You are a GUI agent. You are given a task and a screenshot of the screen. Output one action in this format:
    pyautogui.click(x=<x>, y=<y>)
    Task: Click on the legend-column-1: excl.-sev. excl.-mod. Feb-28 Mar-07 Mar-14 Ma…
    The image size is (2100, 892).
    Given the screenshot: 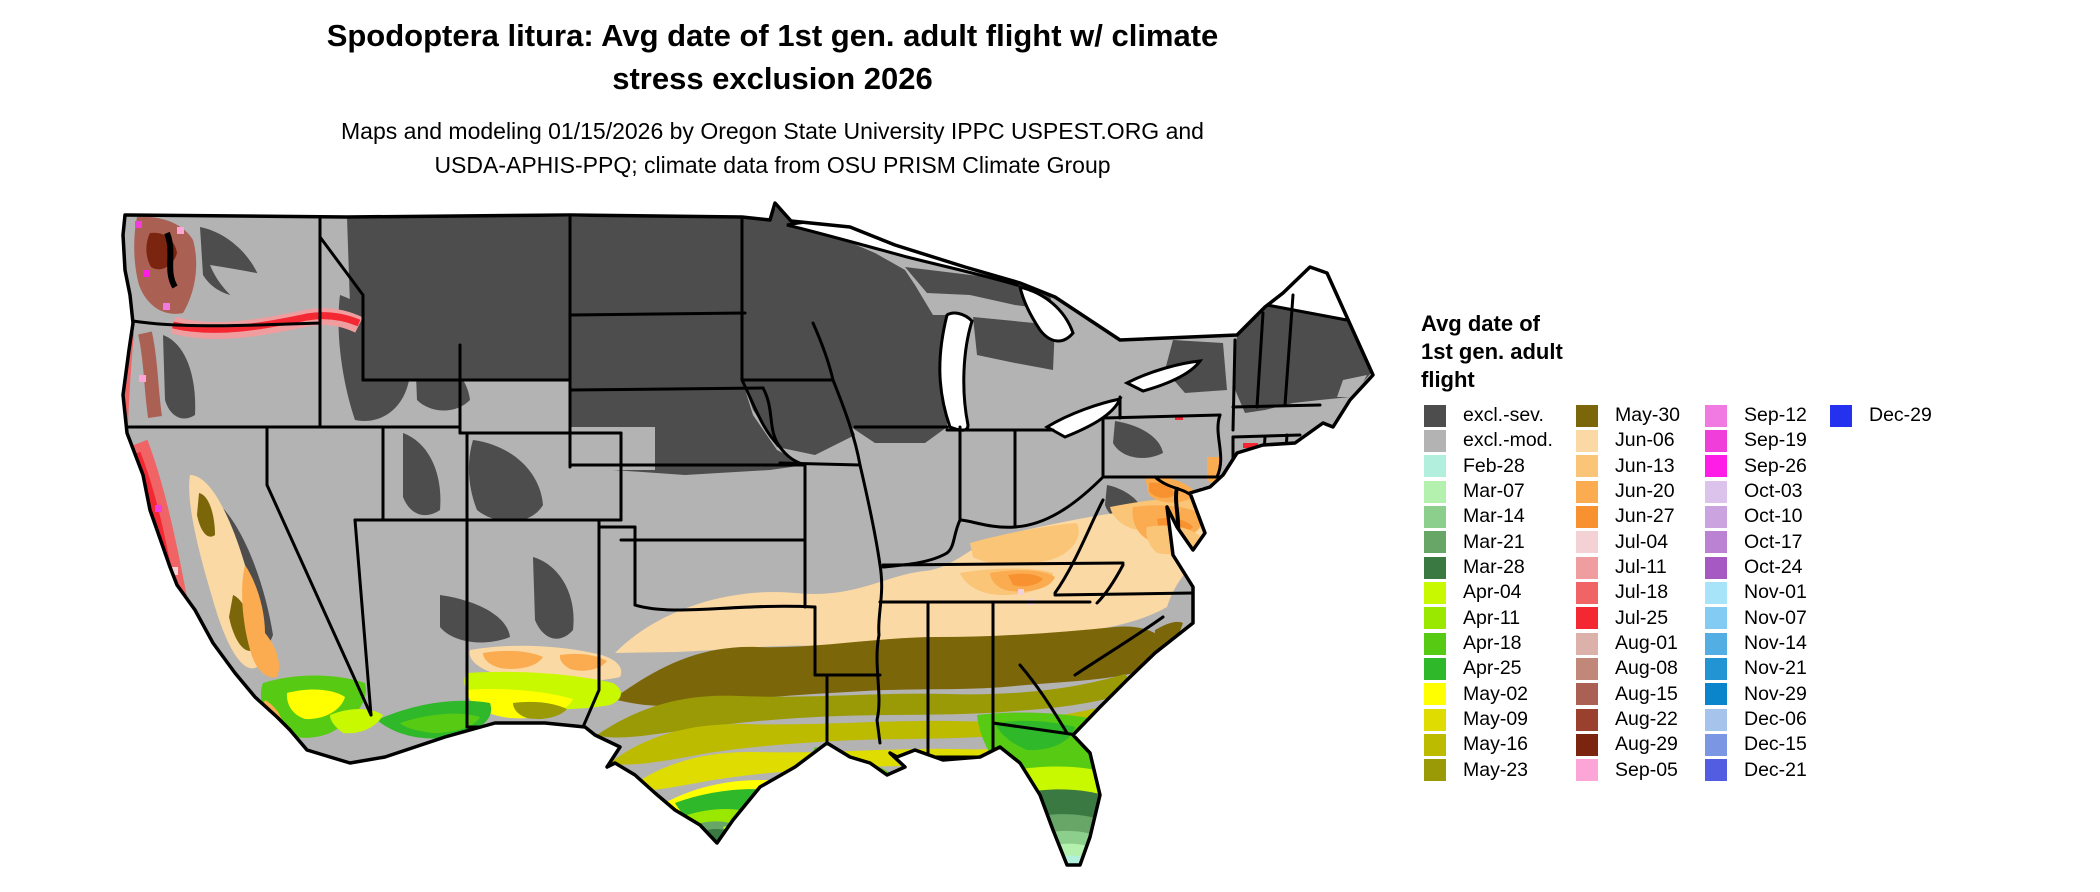 What is the action you would take?
    pyautogui.click(x=1488, y=593)
    